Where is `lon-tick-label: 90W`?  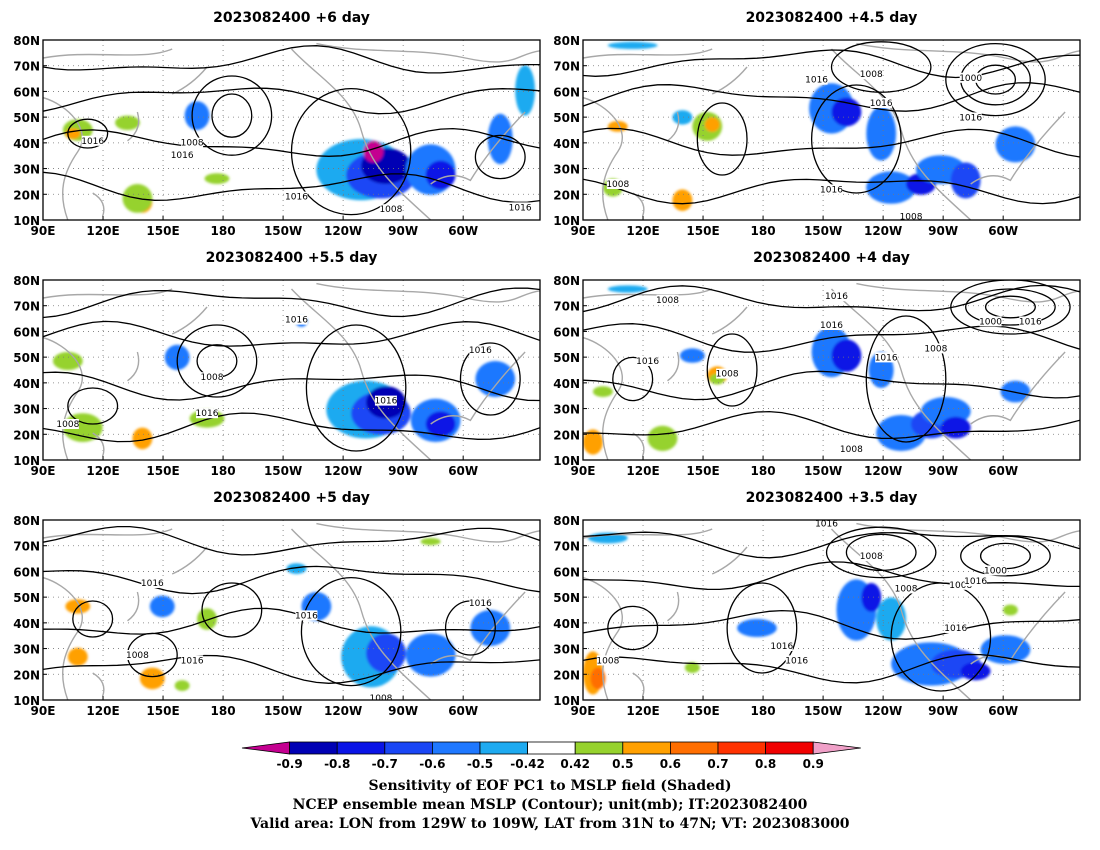
lon-tick-label: 90W is located at coordinates (403, 231).